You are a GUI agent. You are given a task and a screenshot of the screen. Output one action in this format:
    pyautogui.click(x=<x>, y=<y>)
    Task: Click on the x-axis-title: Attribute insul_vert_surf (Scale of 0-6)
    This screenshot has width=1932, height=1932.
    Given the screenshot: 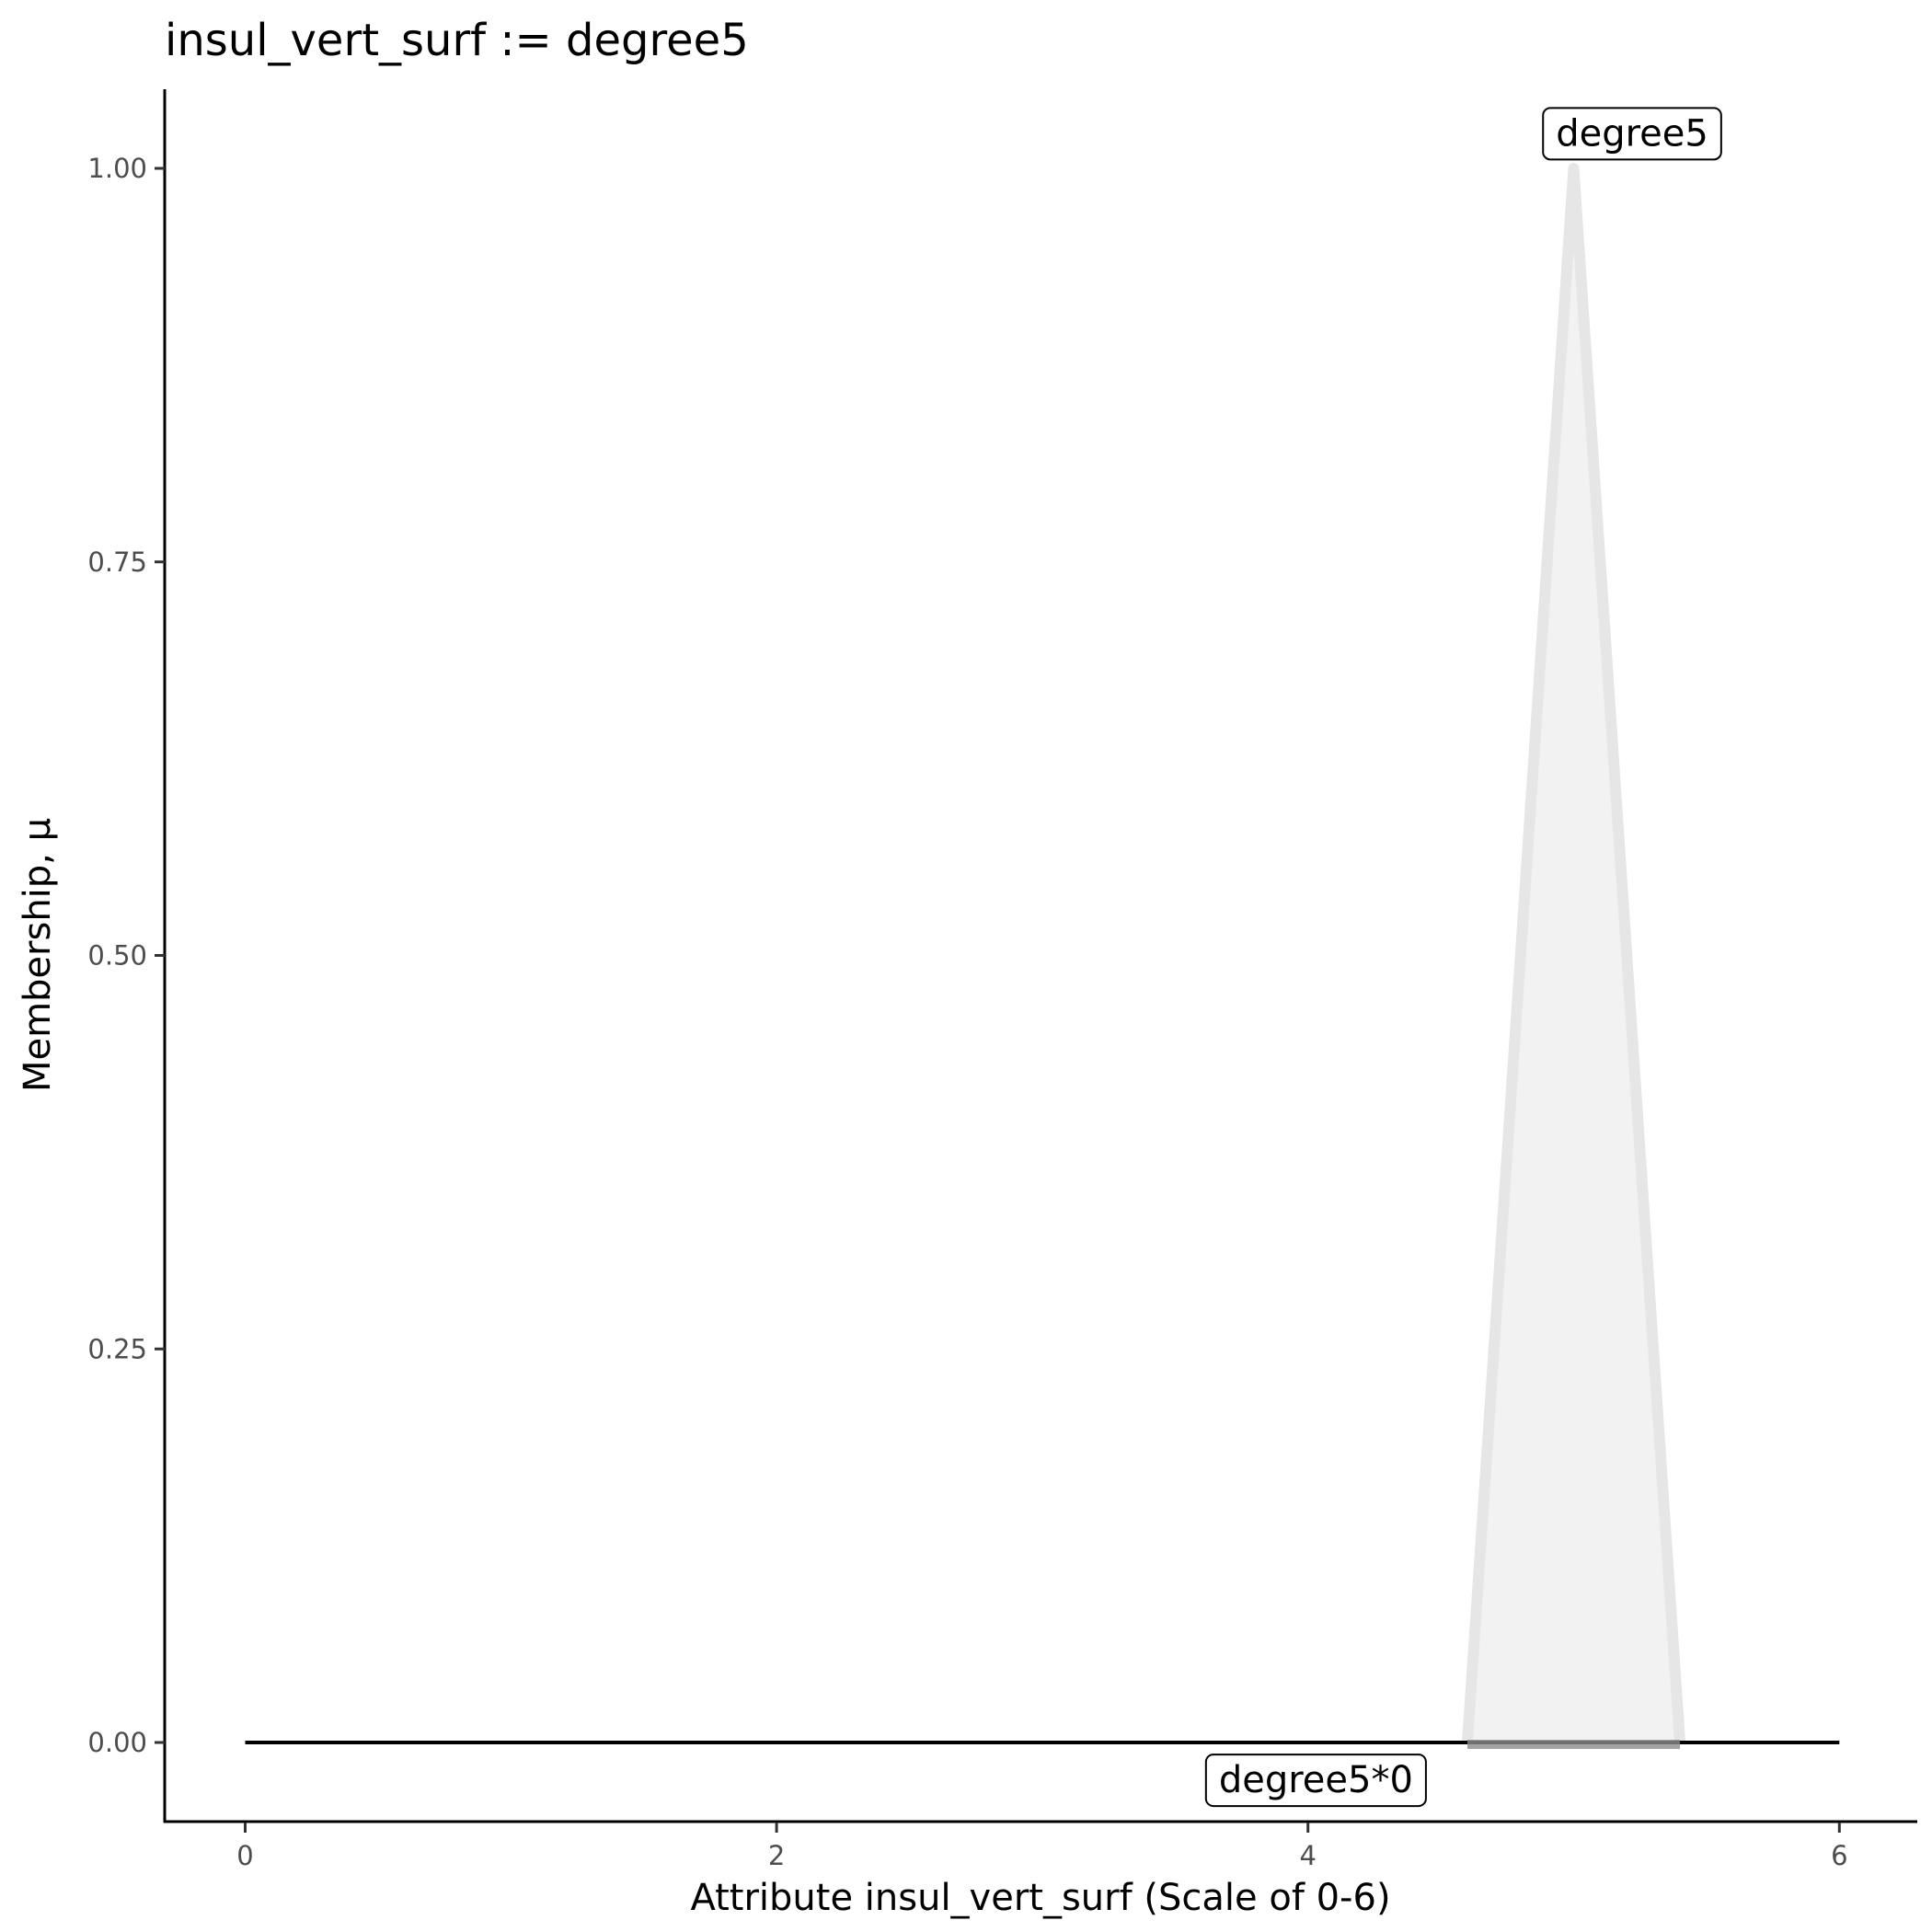 What is the action you would take?
    pyautogui.click(x=1040, y=1898)
    